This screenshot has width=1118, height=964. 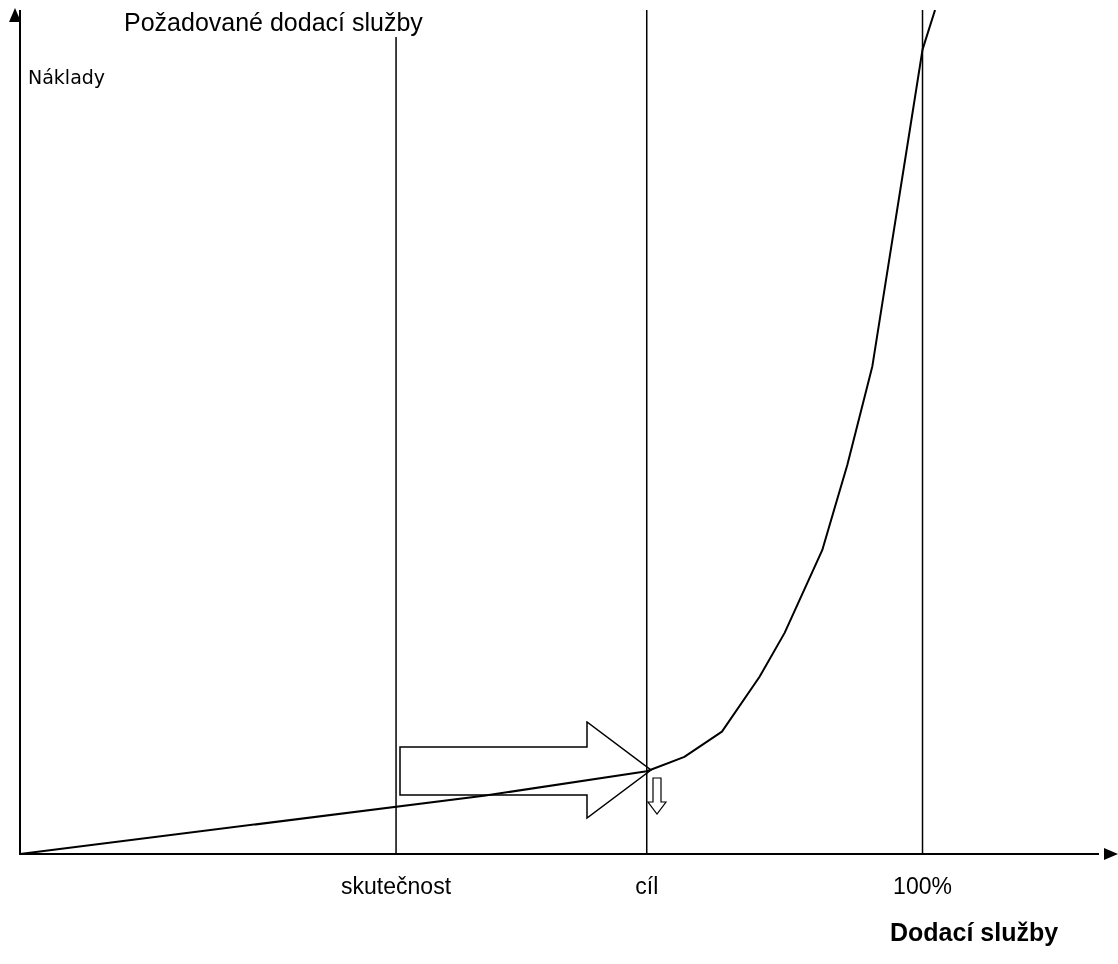 What do you see at coordinates (922, 886) in the screenshot?
I see `x-tick-label: 100%` at bounding box center [922, 886].